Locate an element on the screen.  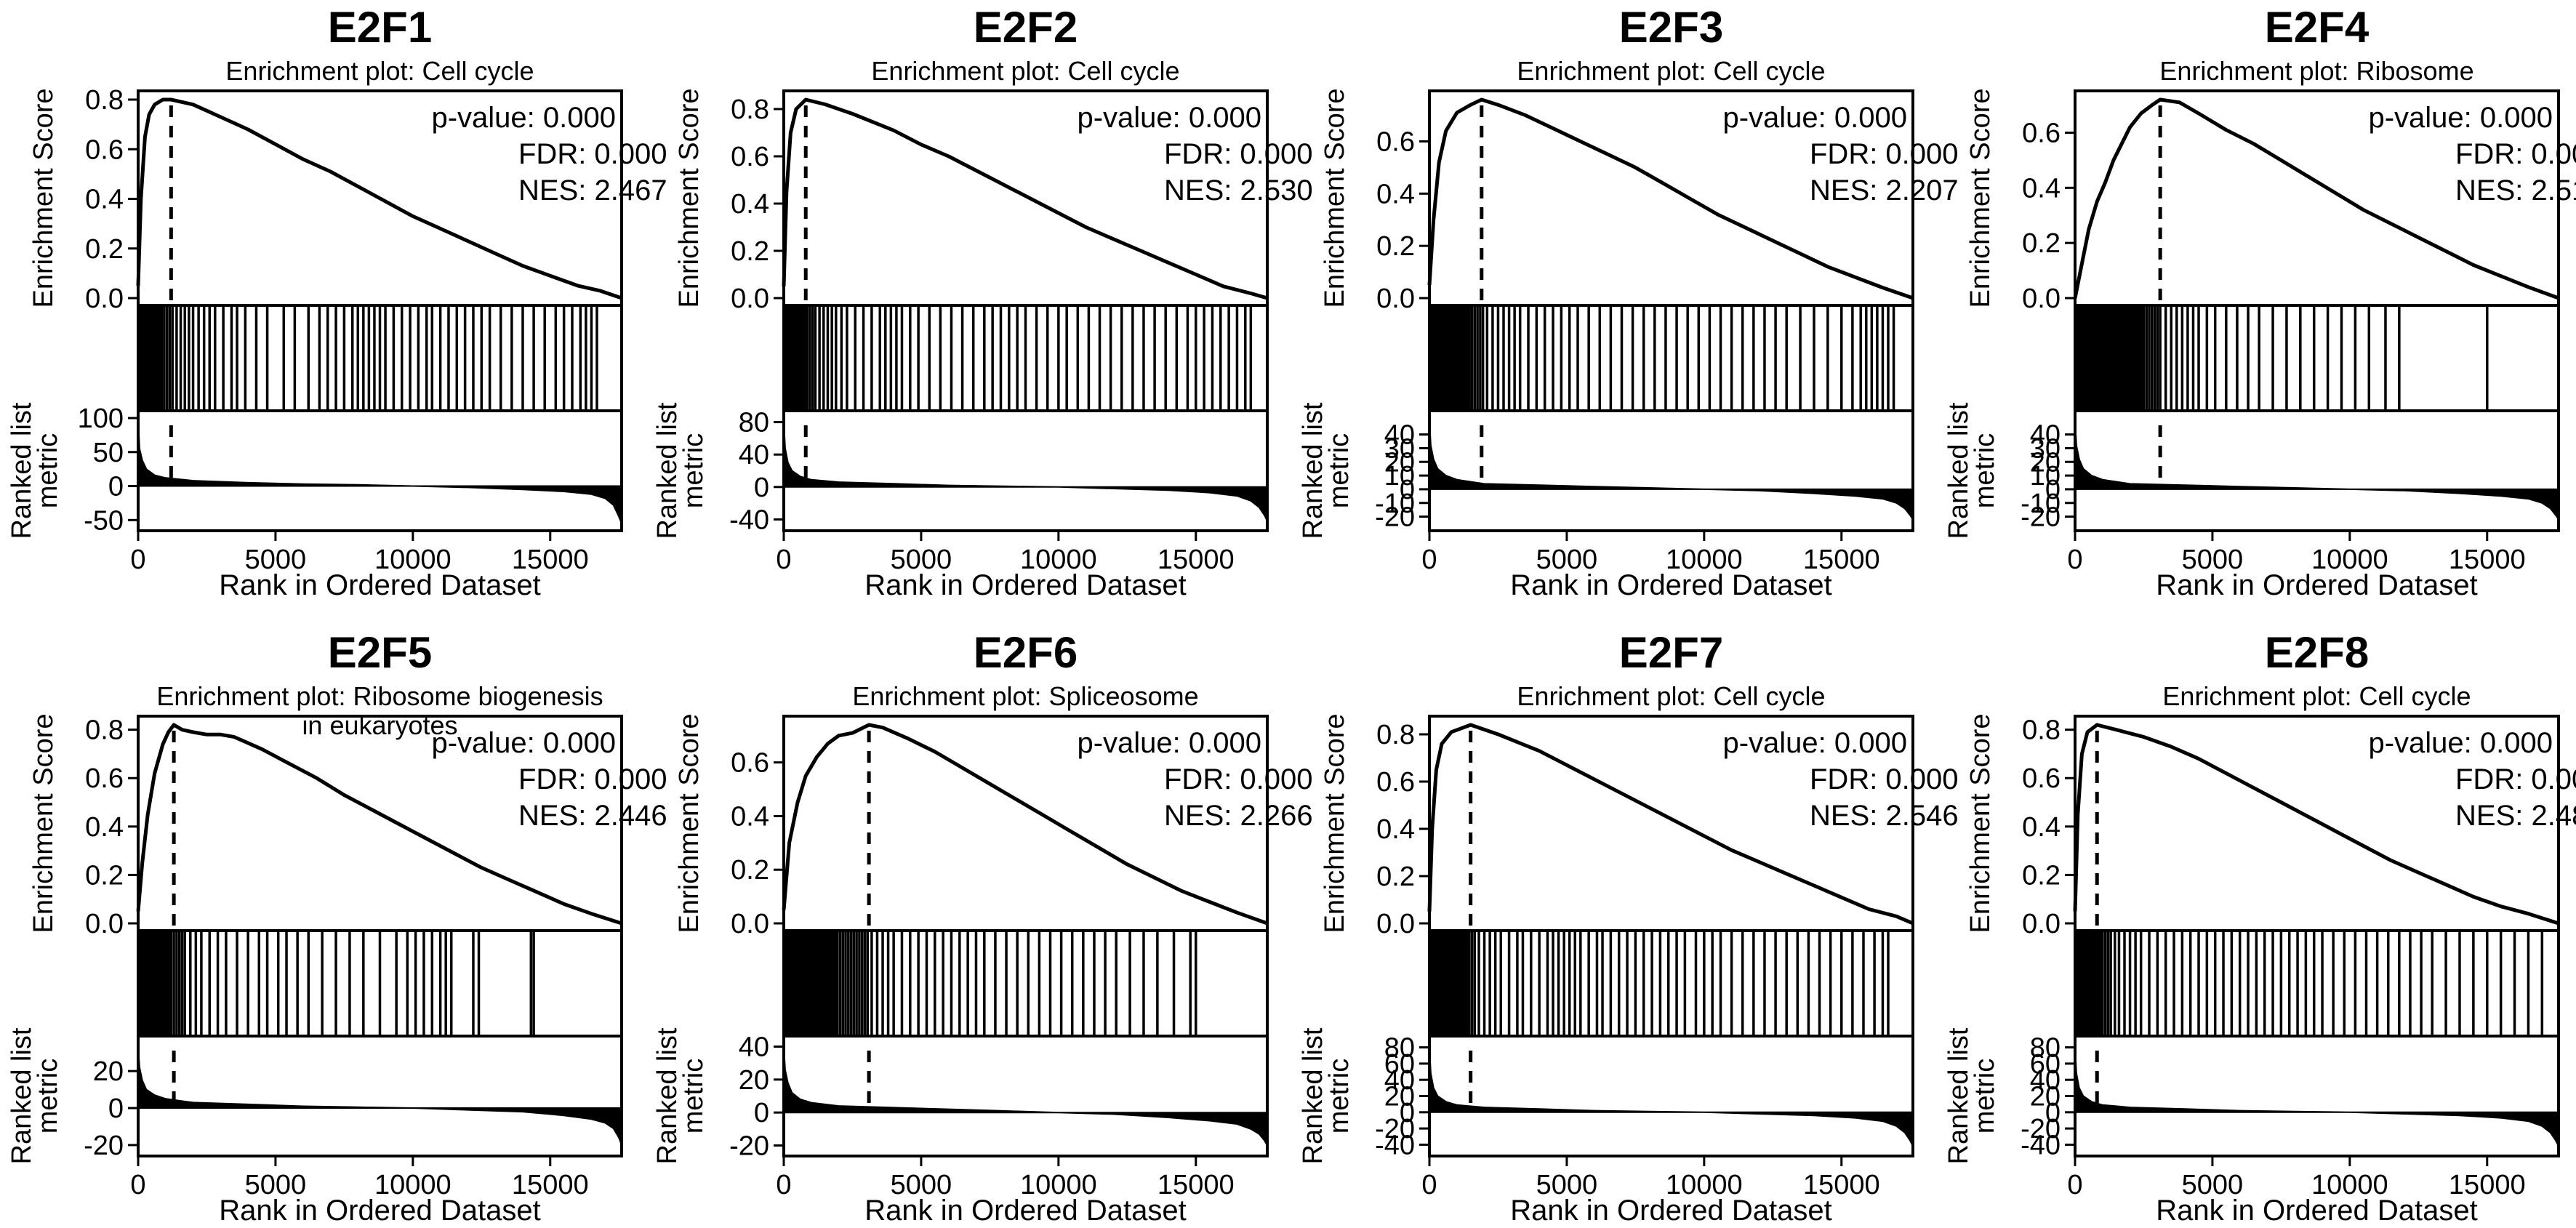
metric-tick-label: 20 is located at coordinates (1399, 462).